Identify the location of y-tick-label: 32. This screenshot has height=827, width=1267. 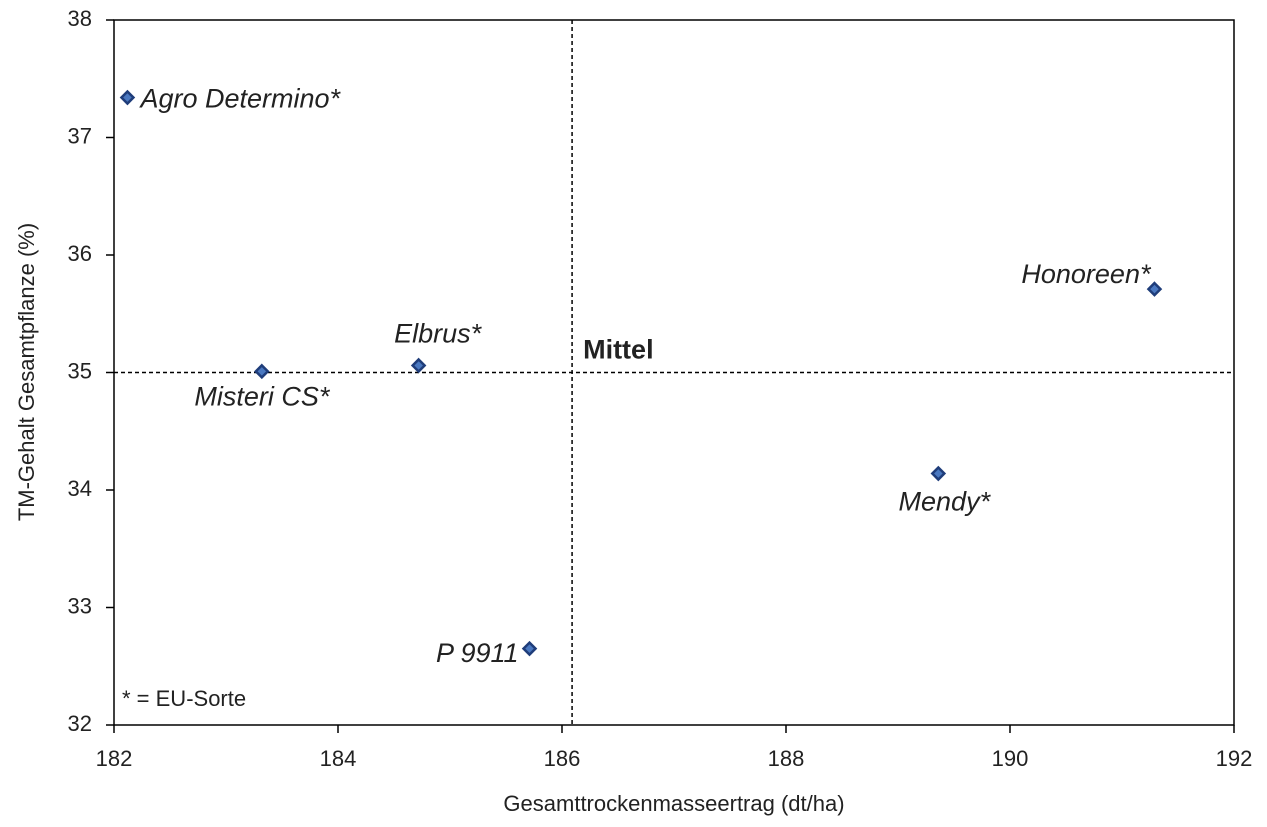
(80, 723).